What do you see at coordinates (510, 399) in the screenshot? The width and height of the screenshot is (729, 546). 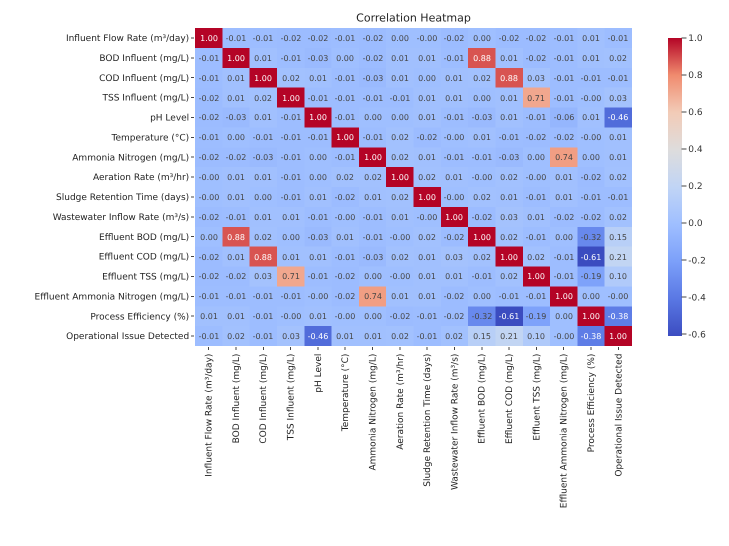 I see `x-tick-label: Effluent COD (mg/L)` at bounding box center [510, 399].